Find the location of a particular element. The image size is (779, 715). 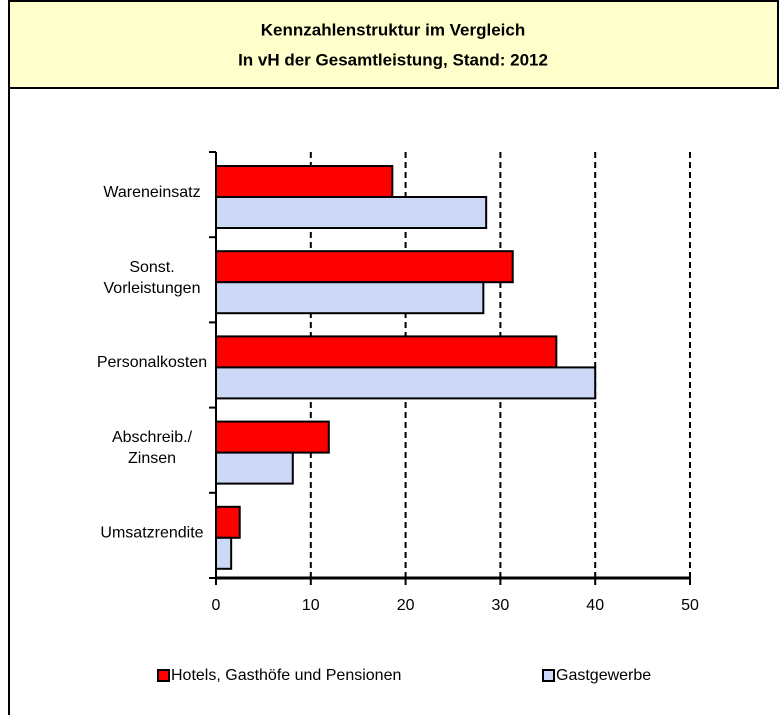

legend-label: Hotels, Gasthöfe und Pensionen is located at coordinates (286, 675).